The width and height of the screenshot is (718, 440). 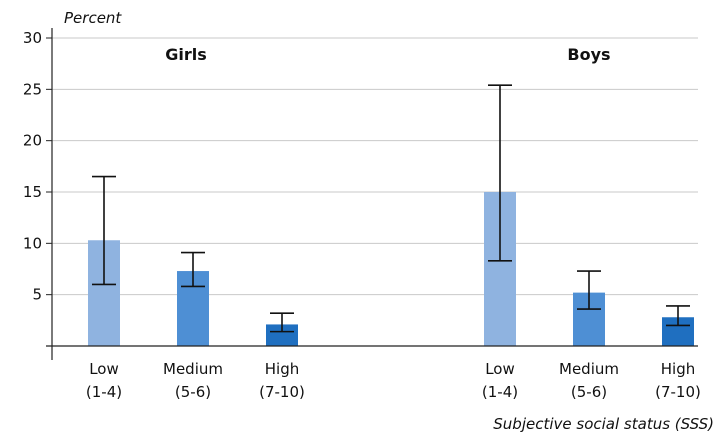 What do you see at coordinates (32, 38) in the screenshot?
I see `y-tick-label: 30` at bounding box center [32, 38].